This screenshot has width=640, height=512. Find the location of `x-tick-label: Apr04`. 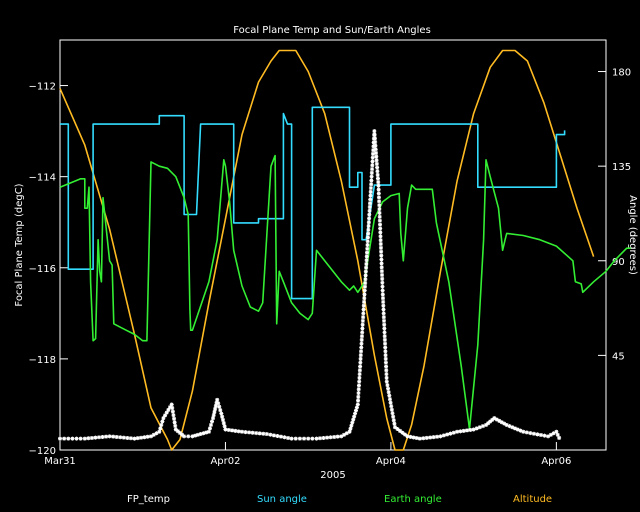

x-tick-label: Apr04 is located at coordinates (391, 461).